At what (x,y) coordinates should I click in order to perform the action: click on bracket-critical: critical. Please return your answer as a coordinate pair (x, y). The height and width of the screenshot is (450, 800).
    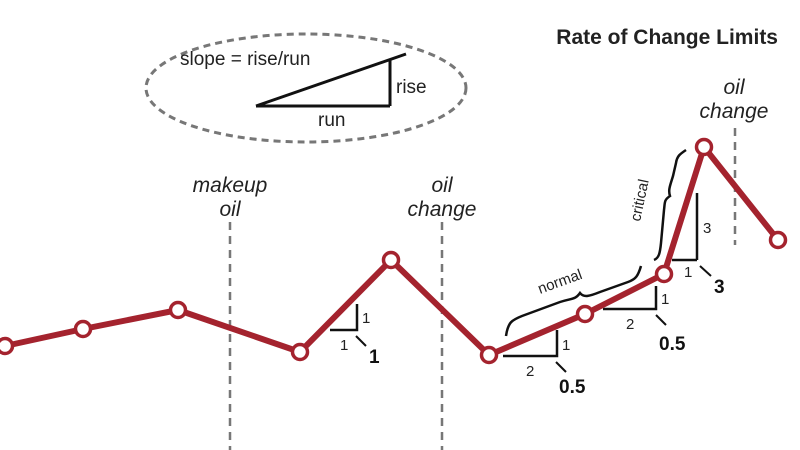
    Looking at the image, I should click on (657, 205).